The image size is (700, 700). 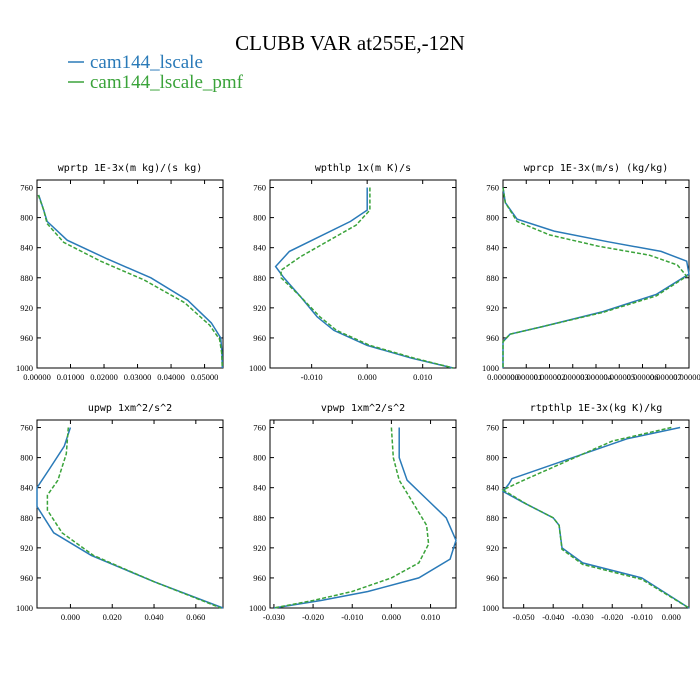 I want to click on x-tick-label: 0.00000, so click(x=37, y=377).